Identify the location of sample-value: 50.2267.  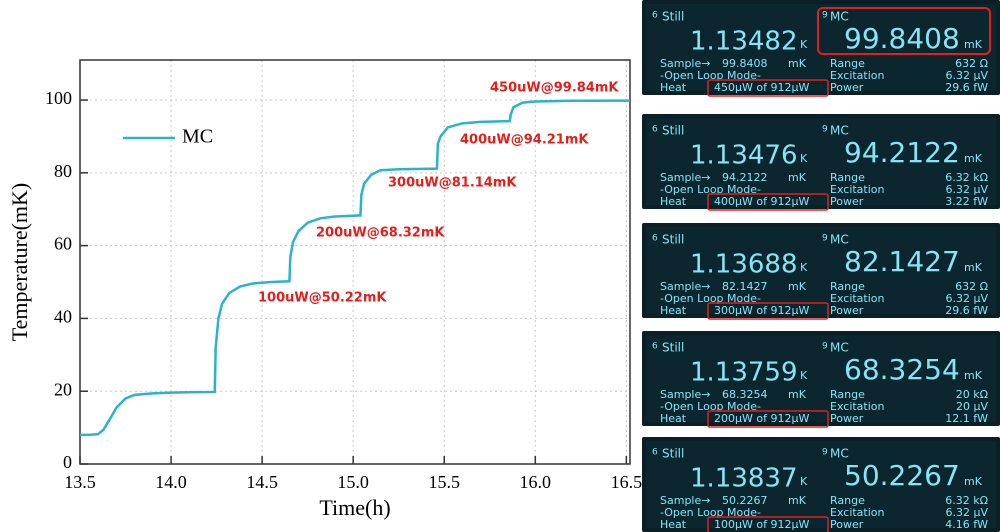
(745, 500).